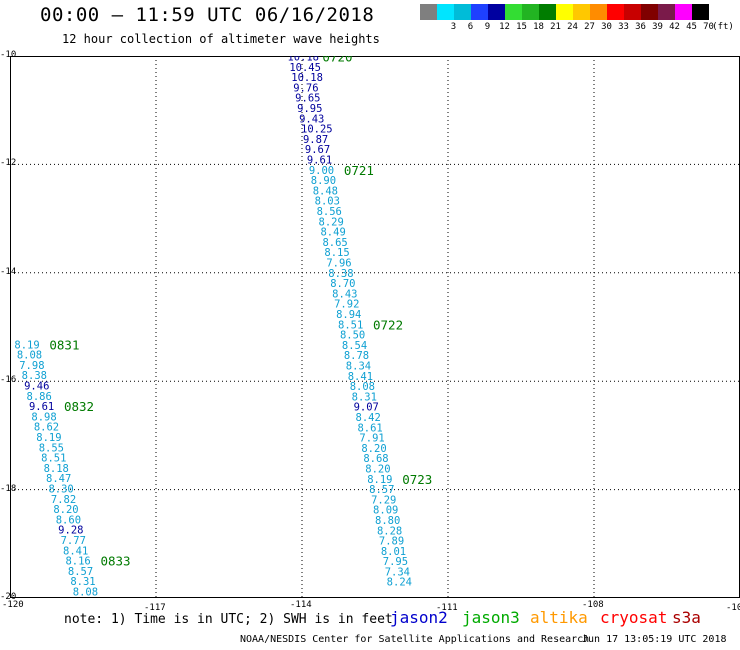 The height and width of the screenshot is (650, 740). I want to click on wave-height-label: 9.95, so click(309, 109).